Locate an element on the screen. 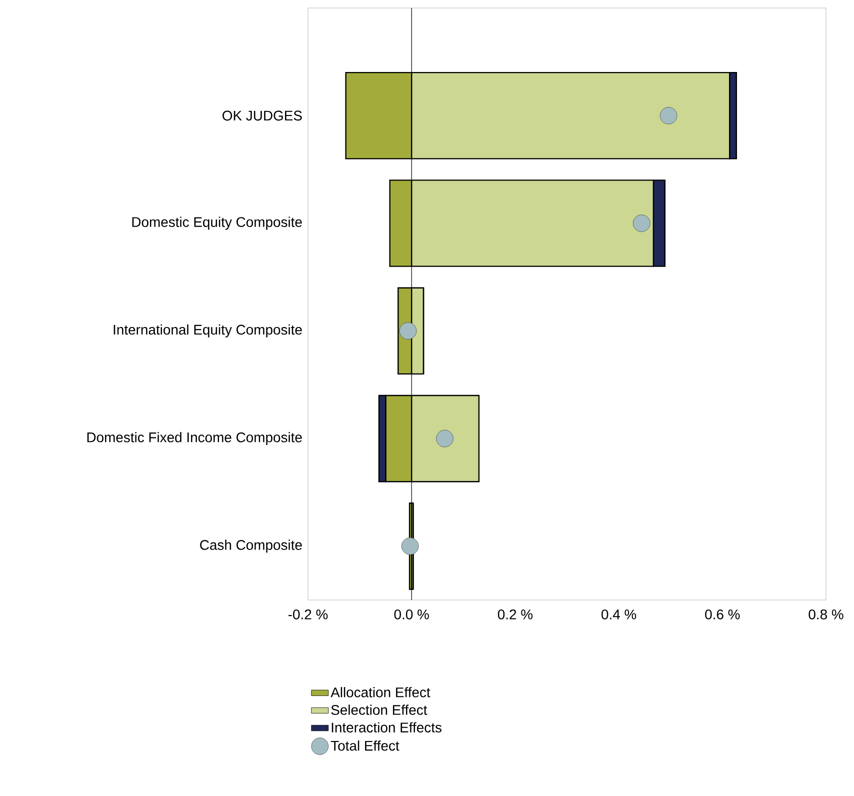 This screenshot has width=854, height=796. y-tick-label: International Equity Composite is located at coordinates (208, 331).